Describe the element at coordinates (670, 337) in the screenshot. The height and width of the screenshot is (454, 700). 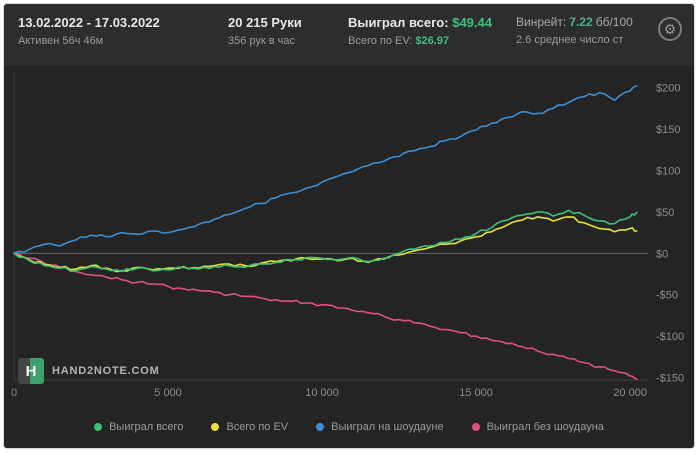
I see `y-axis-tick-label: -$100` at that location.